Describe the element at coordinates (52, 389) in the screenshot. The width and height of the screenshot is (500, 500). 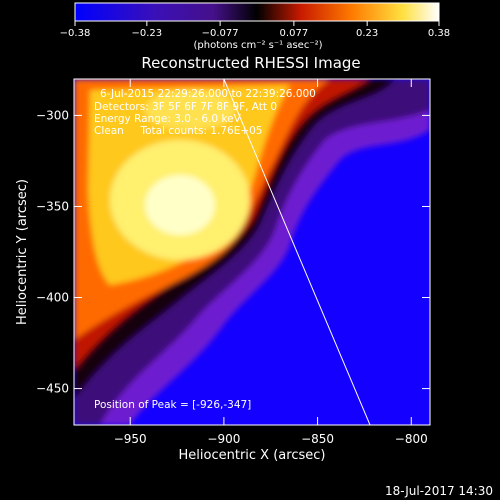
I see `y-tick-label: −450` at that location.